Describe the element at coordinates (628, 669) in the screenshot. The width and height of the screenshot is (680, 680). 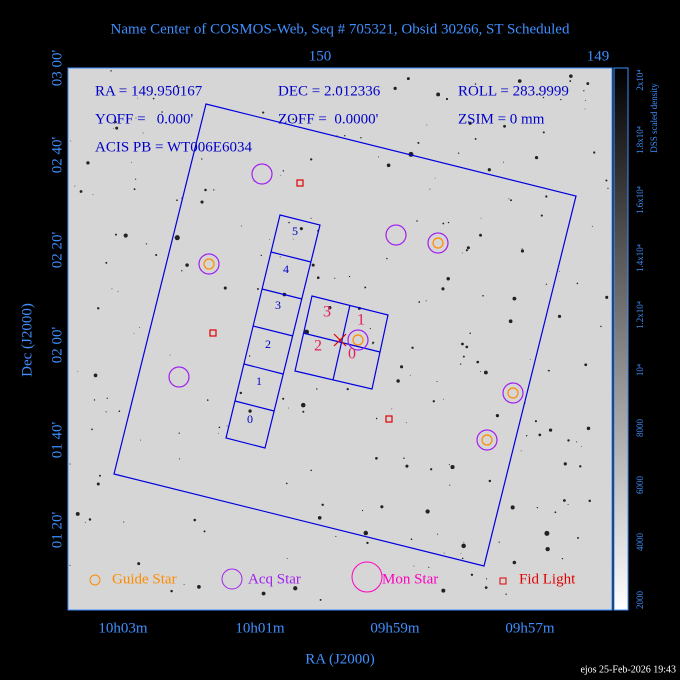
I see `footer: ejos 25-Feb-2026 19:43` at that location.